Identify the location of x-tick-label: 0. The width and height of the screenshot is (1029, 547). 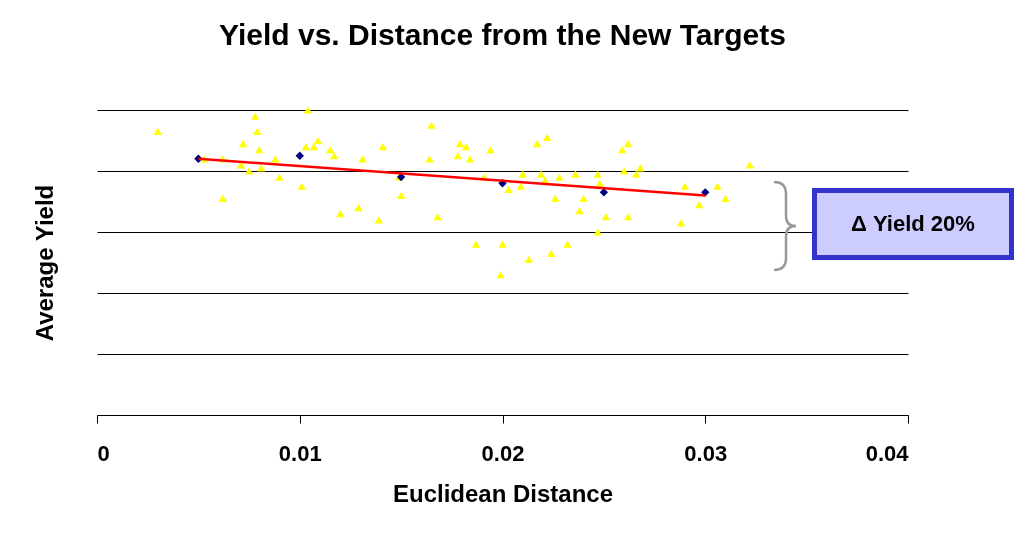
(103, 453).